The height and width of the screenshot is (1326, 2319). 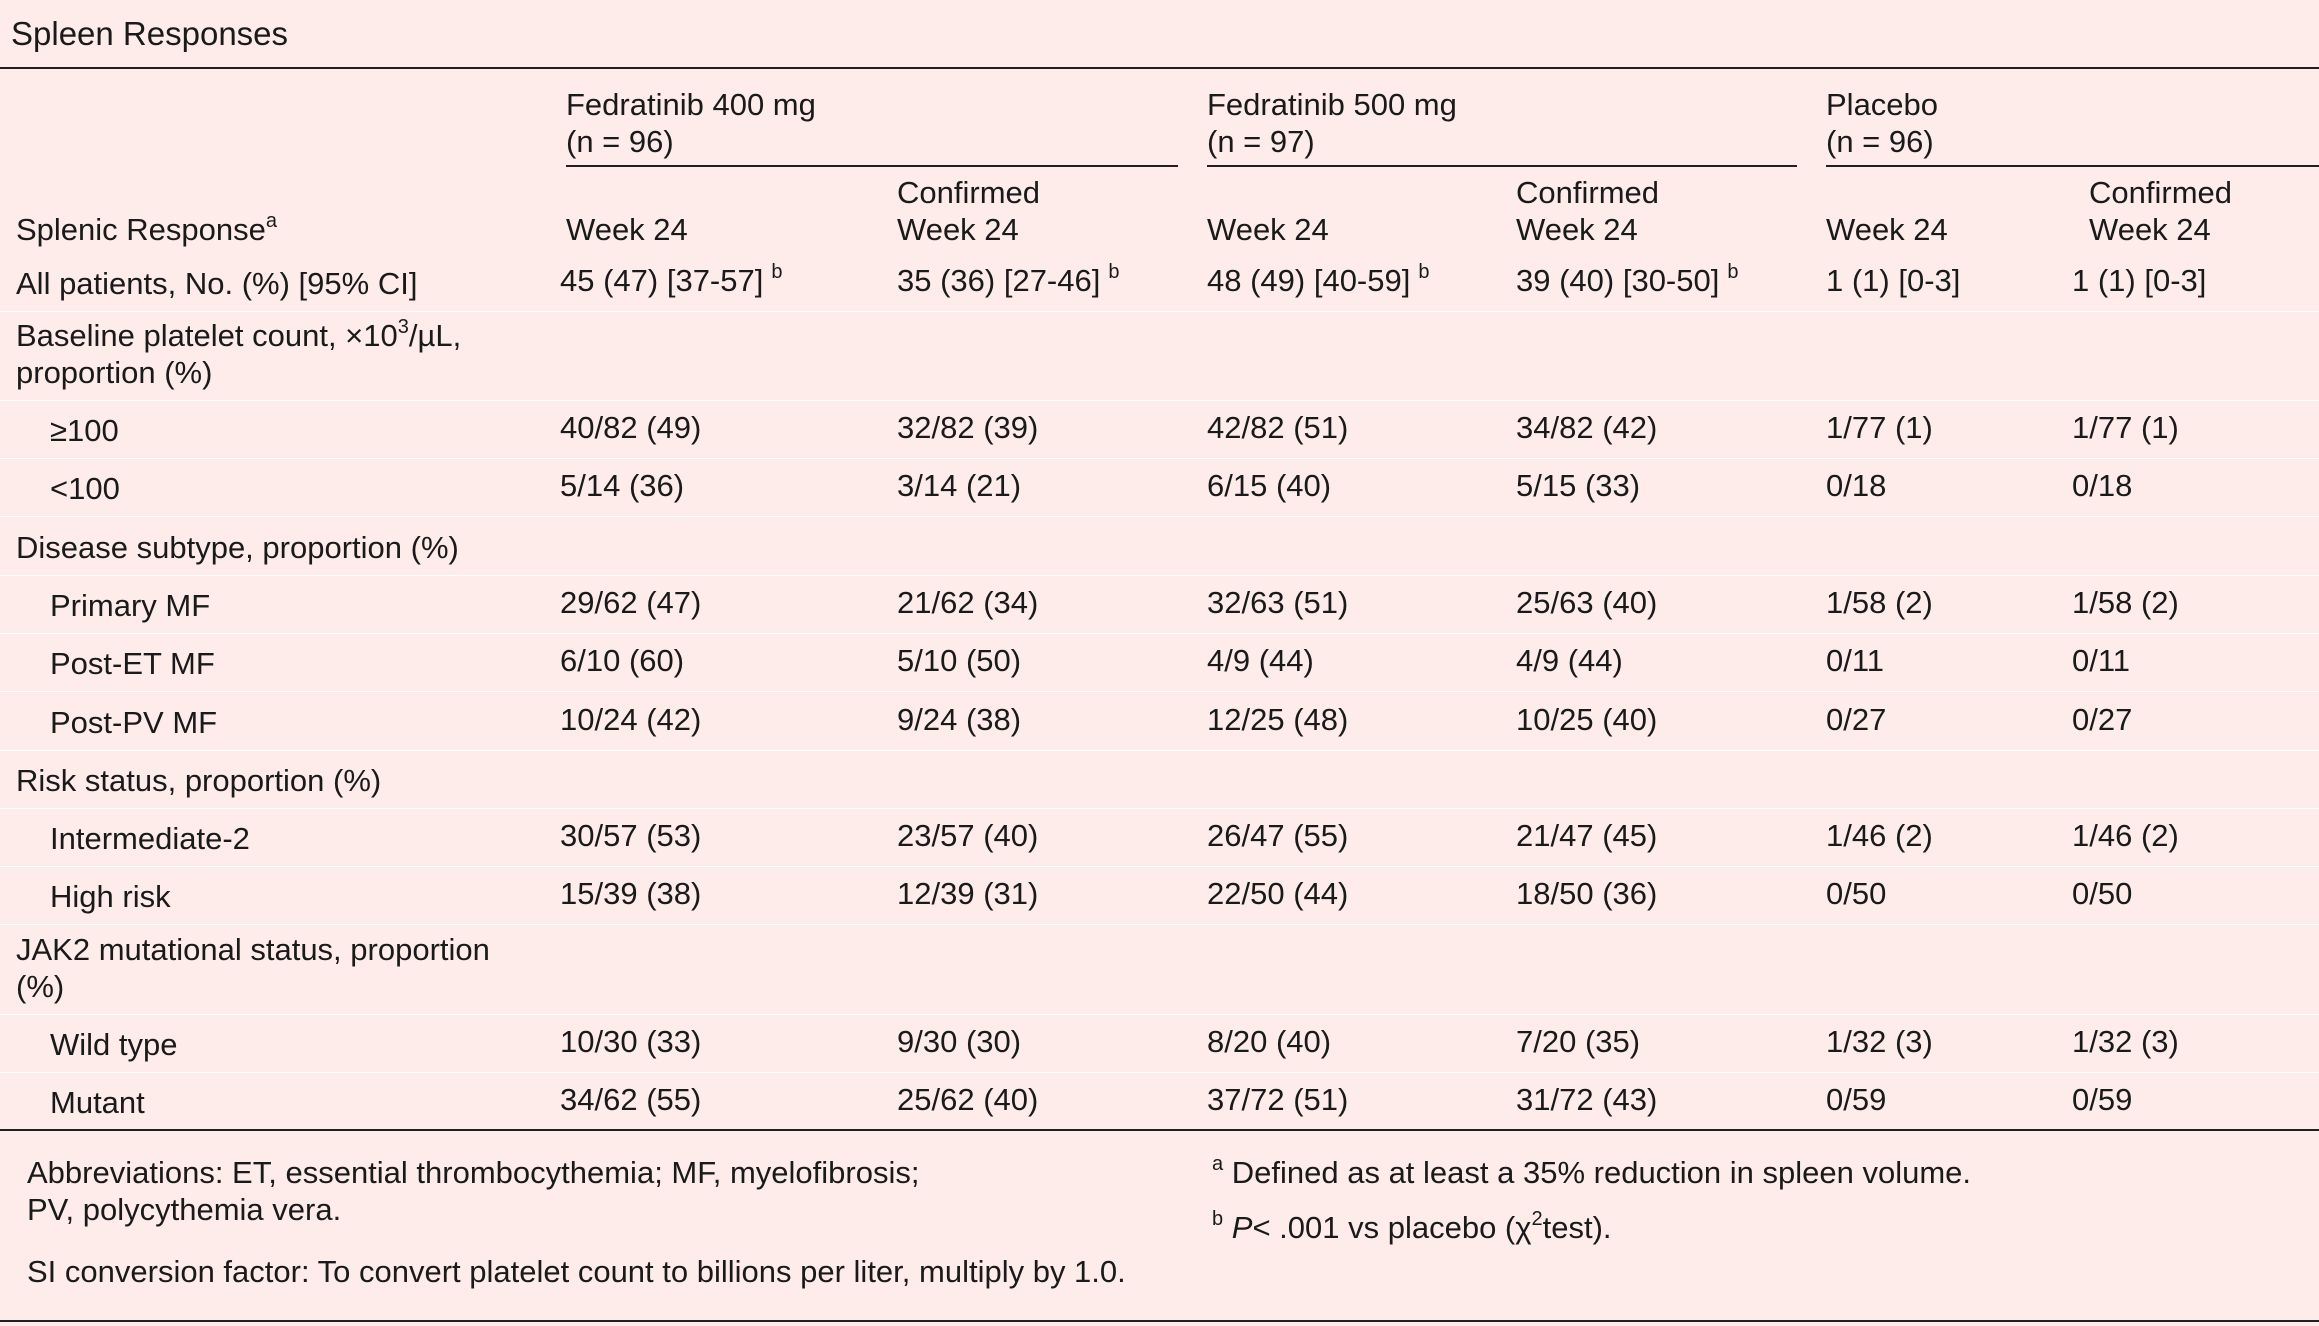 I want to click on group-name: Placebo, so click(x=1882, y=104).